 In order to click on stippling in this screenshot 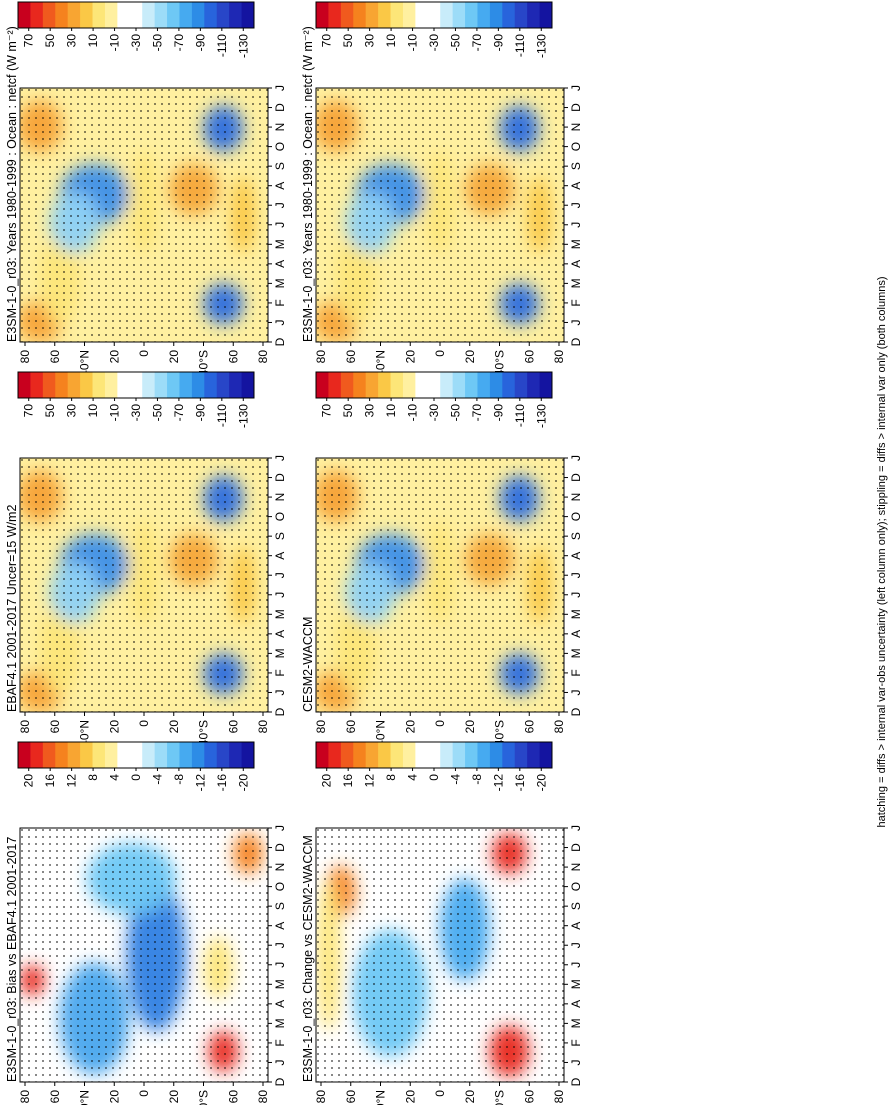, I will do `click(144, 215)`.